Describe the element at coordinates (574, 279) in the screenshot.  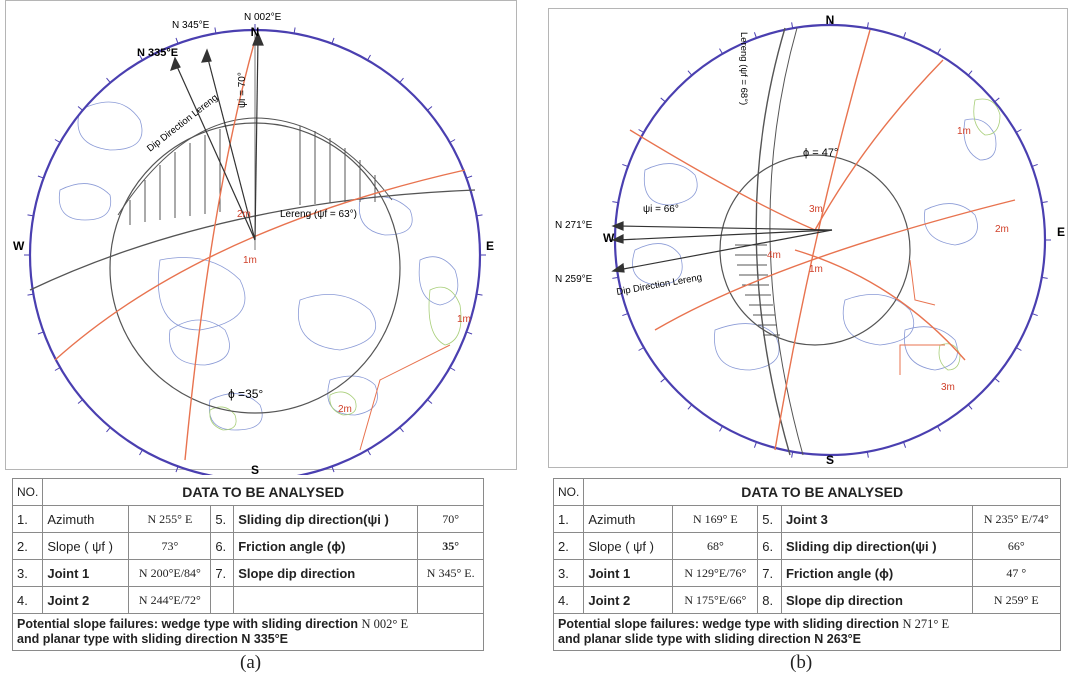
I see `label-n259-b: N 259°E` at that location.